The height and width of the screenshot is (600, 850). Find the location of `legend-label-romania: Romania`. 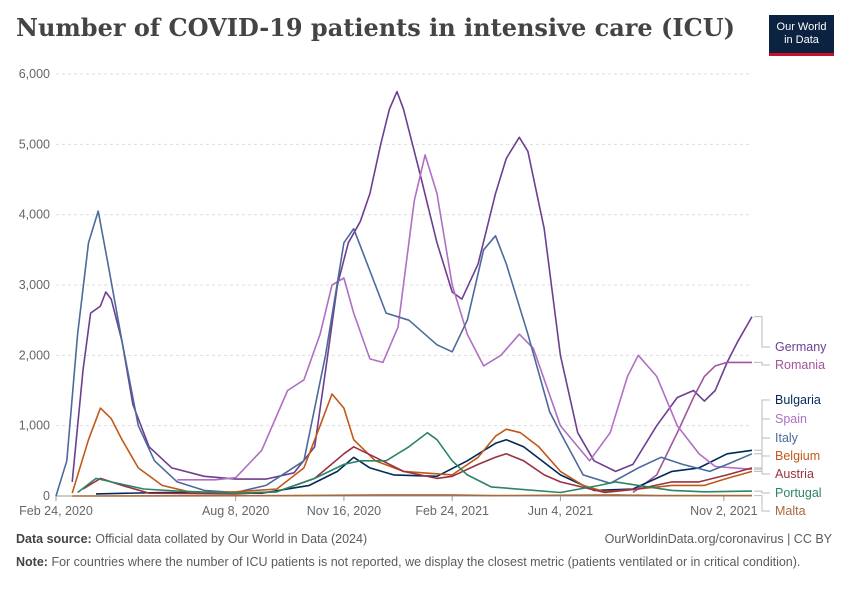

legend-label-romania: Romania is located at coordinates (800, 365).